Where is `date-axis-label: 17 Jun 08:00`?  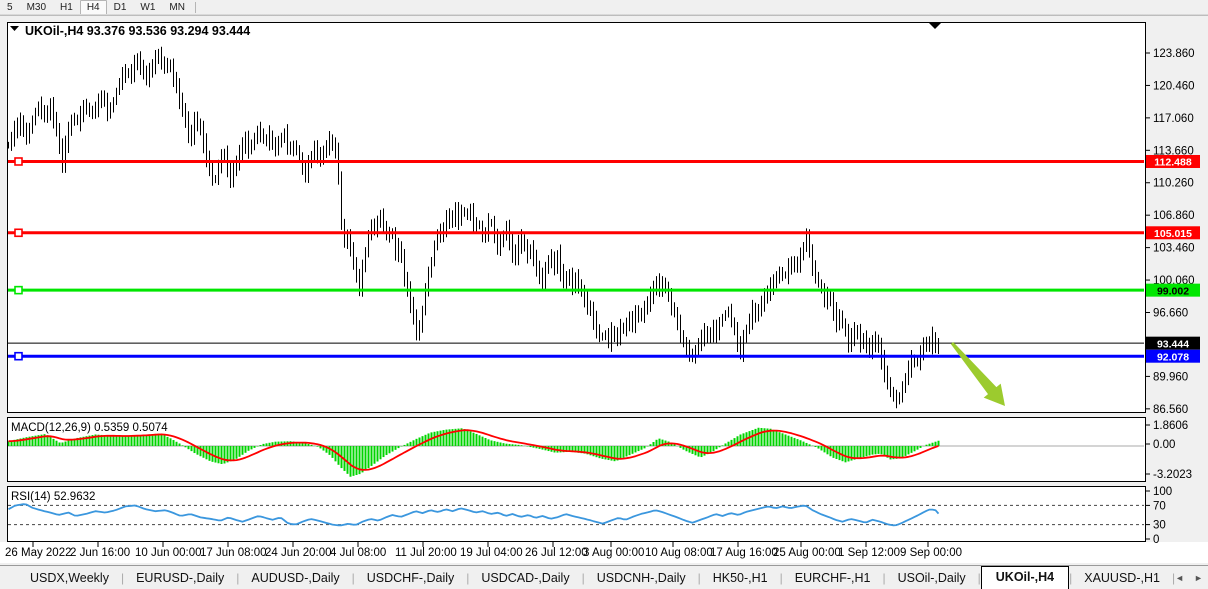
date-axis-label: 17 Jun 08:00 is located at coordinates (233, 553).